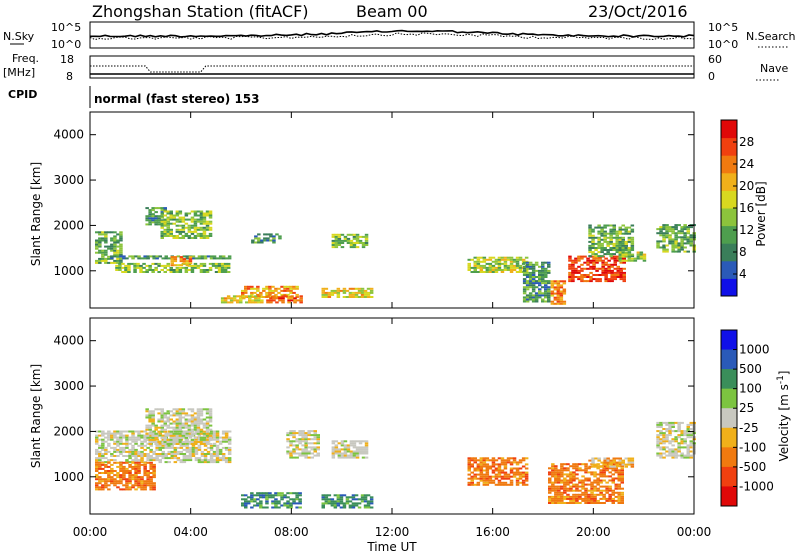 The width and height of the screenshot is (800, 554). I want to click on colorbar-tick-label: 8, so click(743, 252).